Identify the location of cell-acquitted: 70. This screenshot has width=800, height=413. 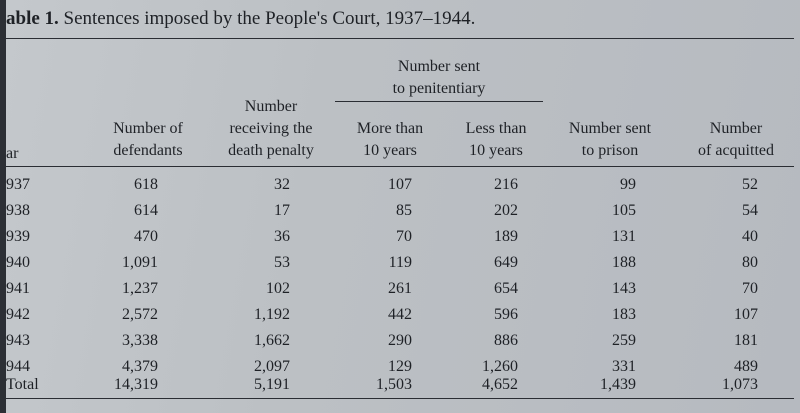
(750, 288).